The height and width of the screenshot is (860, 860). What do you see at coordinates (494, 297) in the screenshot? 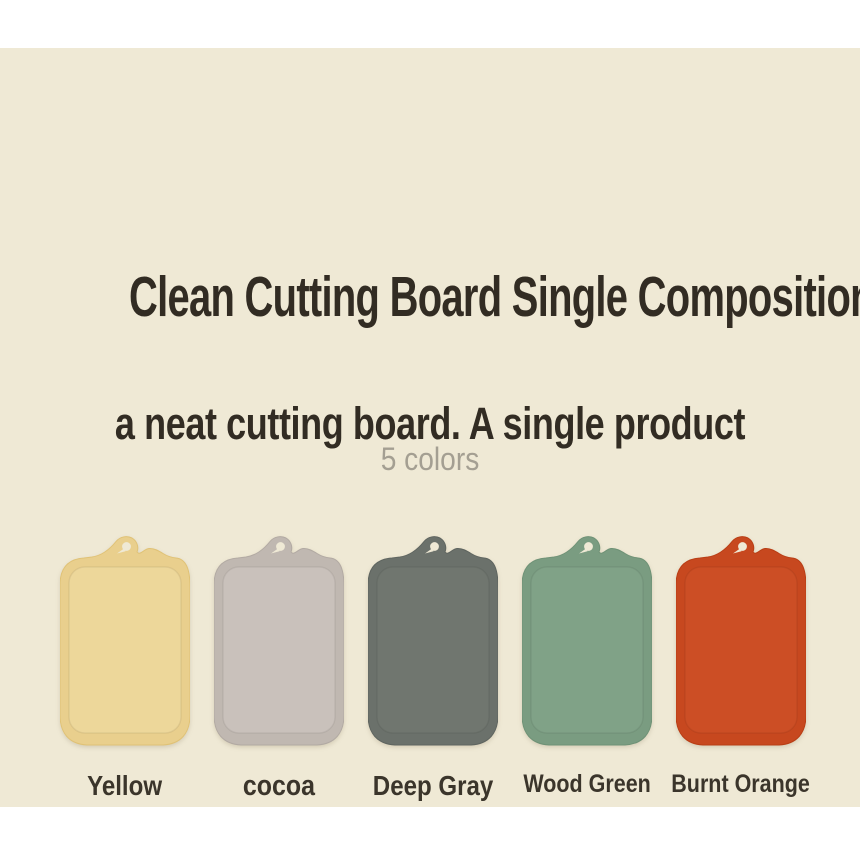
I see `page-title: Clean Cutting Board Single Composition` at bounding box center [494, 297].